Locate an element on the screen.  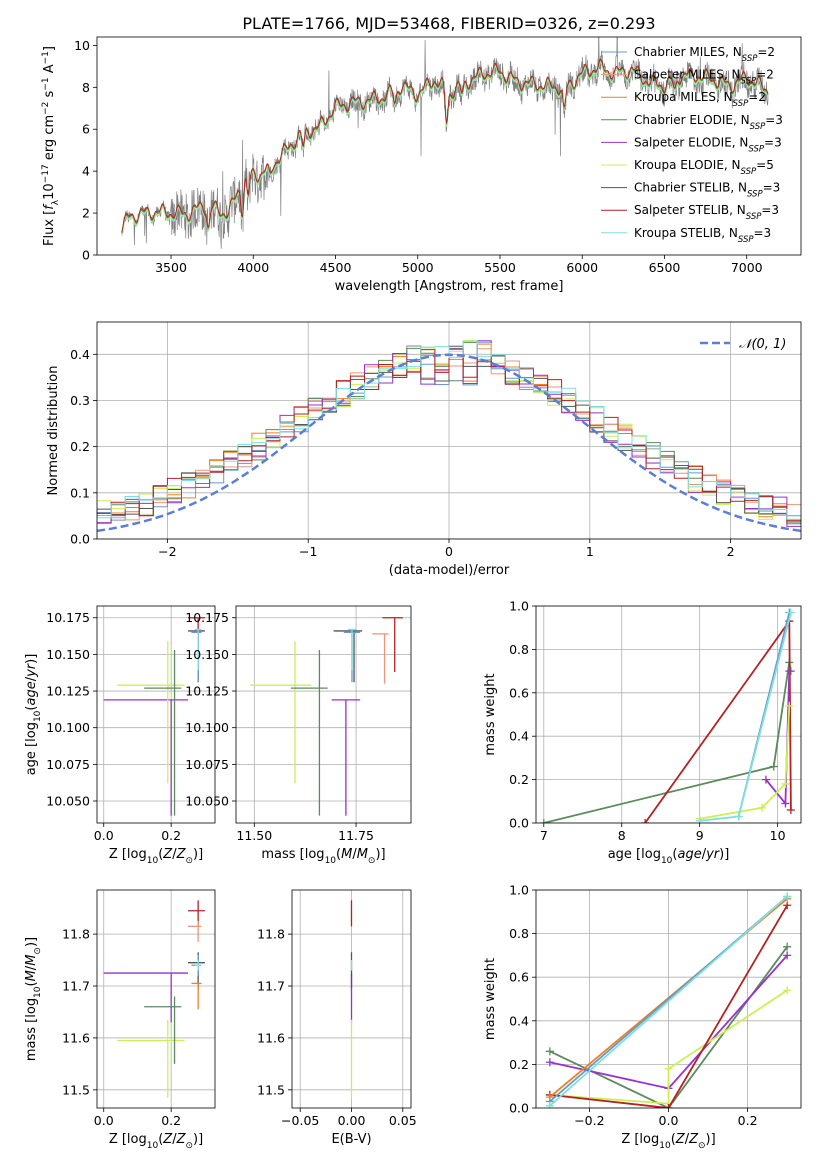
x-axis-label: mass [log10(M/M⊙)] is located at coordinates (323, 856).